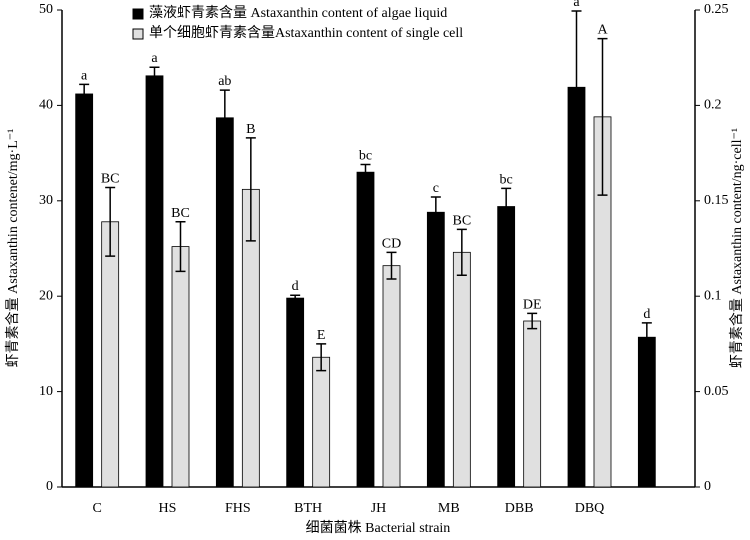 The height and width of the screenshot is (540, 750). Describe the element at coordinates (707, 486) in the screenshot. I see `y2-tick-label: 0` at that location.